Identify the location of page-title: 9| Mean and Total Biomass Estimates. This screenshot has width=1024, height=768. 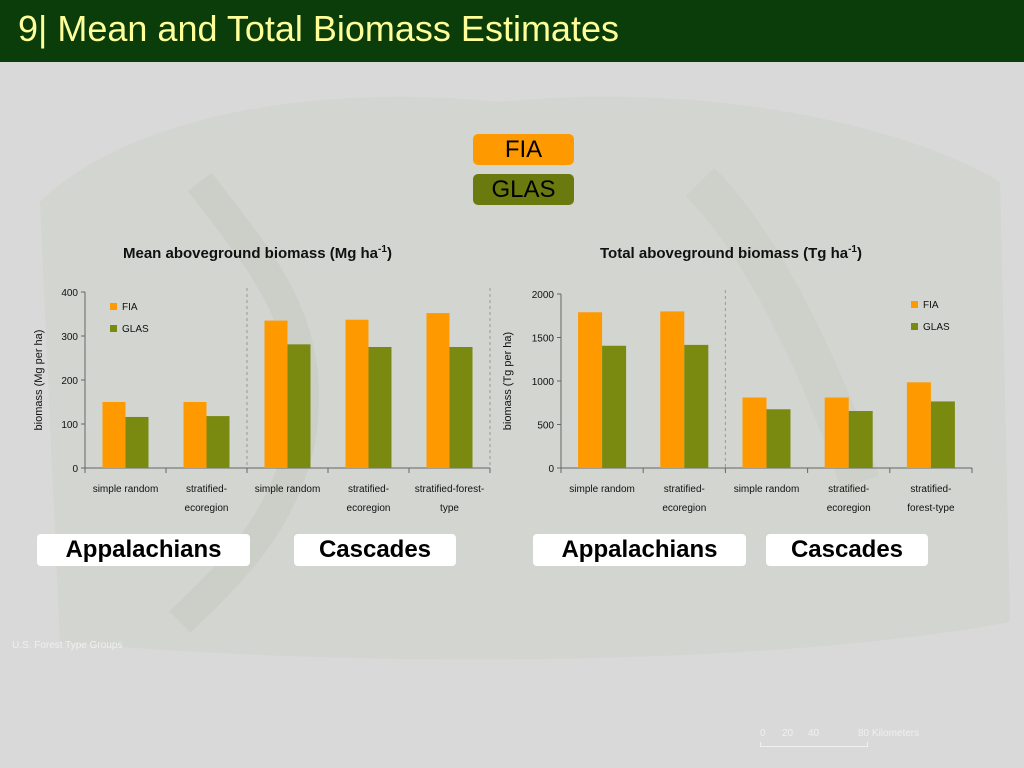
(318, 28).